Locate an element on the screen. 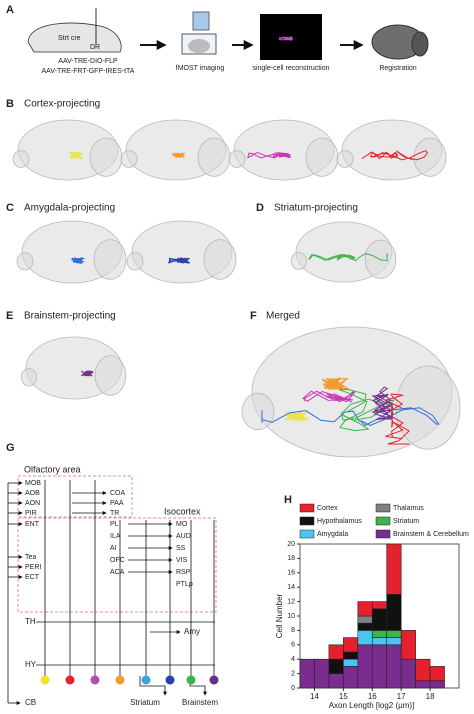  region-label: COA is located at coordinates (118, 493).